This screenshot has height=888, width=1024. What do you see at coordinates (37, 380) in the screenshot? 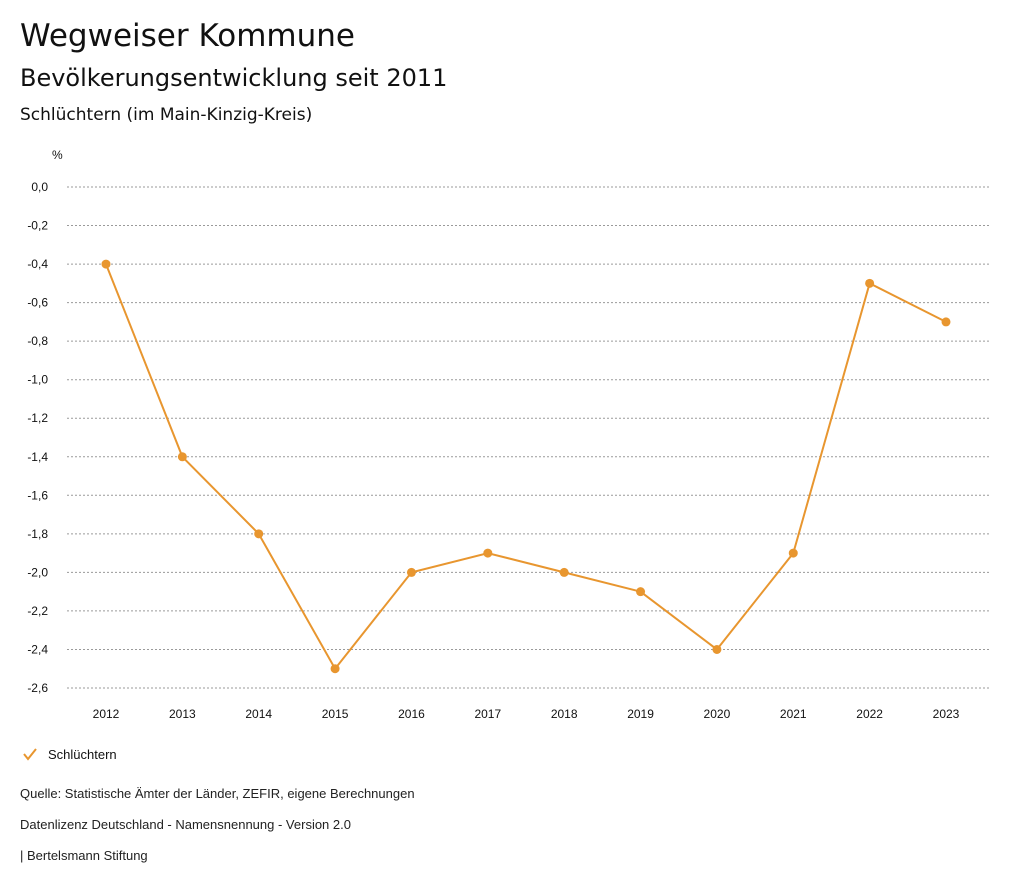
I see `y-tick-label: -1,0` at bounding box center [37, 380].